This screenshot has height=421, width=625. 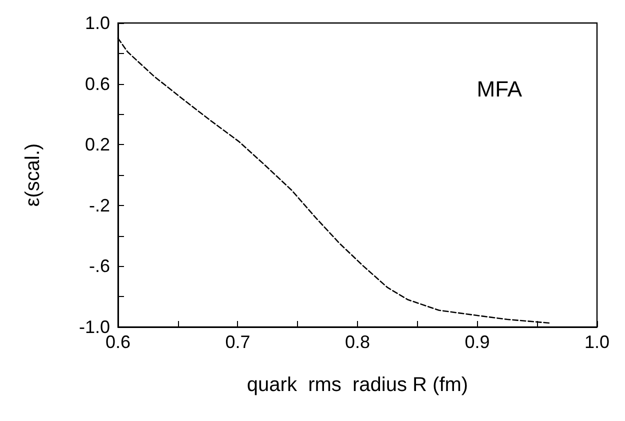 I want to click on annotation: MFA, so click(x=499, y=89).